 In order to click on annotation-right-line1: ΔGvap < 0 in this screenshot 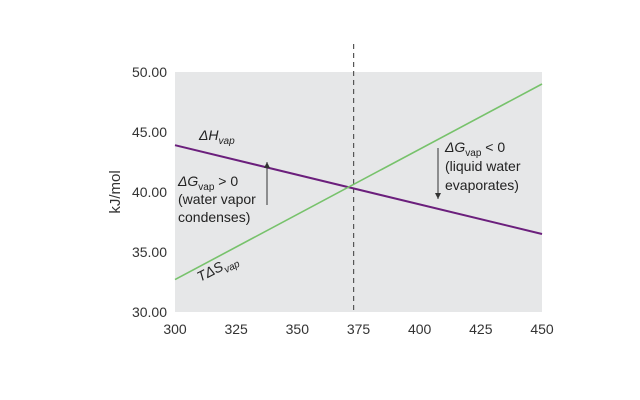, I will do `click(474, 149)`.